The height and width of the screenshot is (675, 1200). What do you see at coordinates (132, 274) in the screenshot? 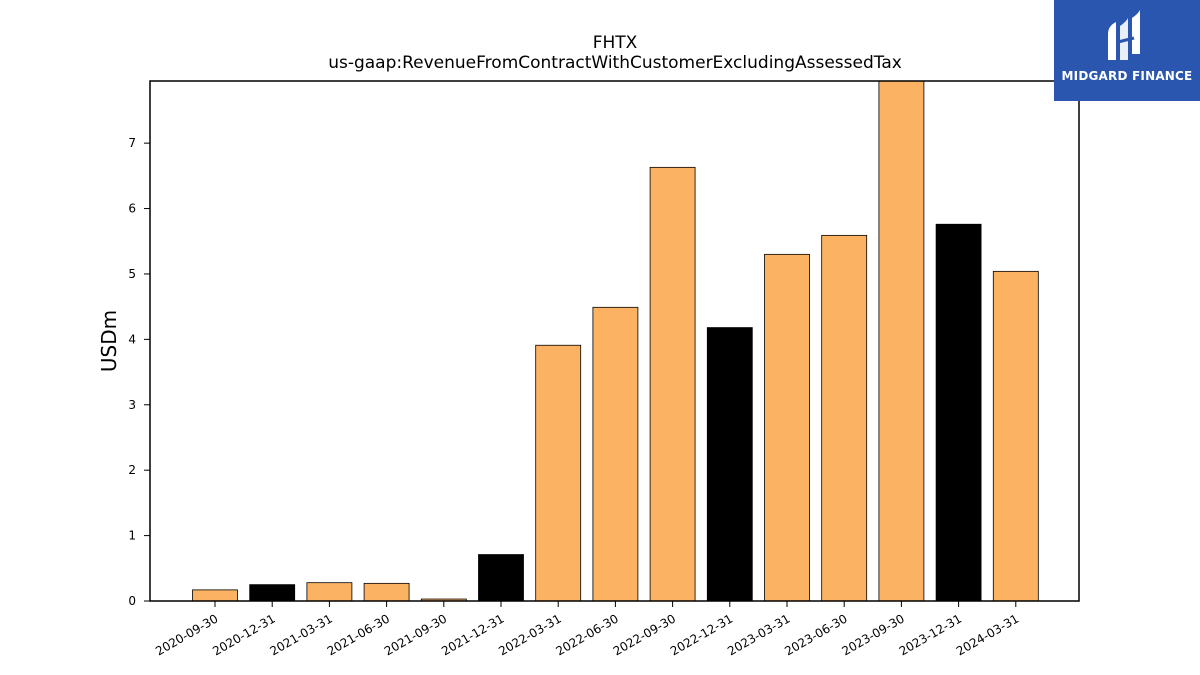
I see `y-tick-label: 5` at bounding box center [132, 274].